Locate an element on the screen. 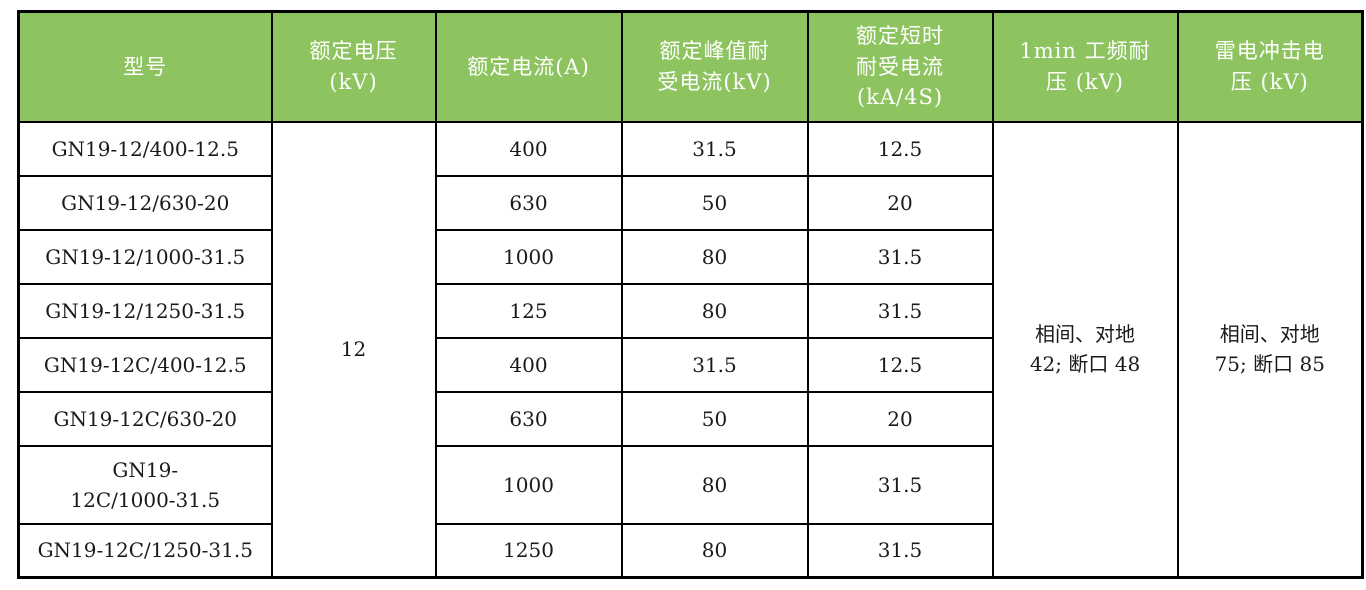 The width and height of the screenshot is (1366, 590). table-row: GN19-12C/1250-31.5 1250 80 31.5 is located at coordinates (690, 550).